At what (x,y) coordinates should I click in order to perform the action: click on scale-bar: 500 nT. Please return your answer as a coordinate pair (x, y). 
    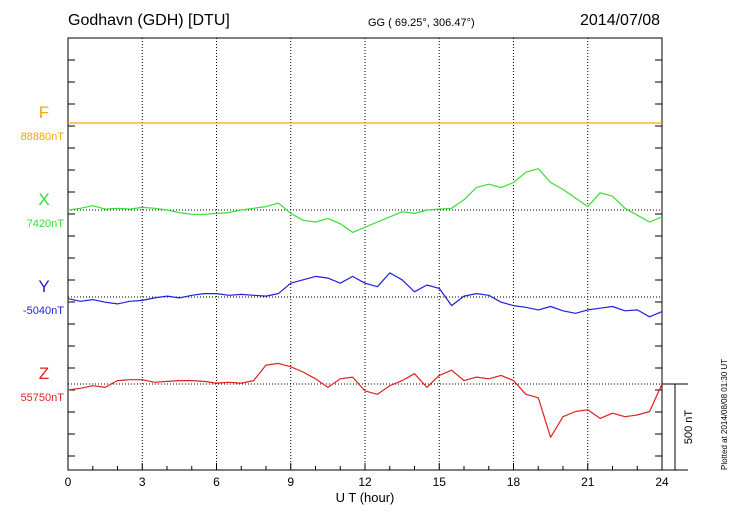
    Looking at the image, I should click on (678, 427).